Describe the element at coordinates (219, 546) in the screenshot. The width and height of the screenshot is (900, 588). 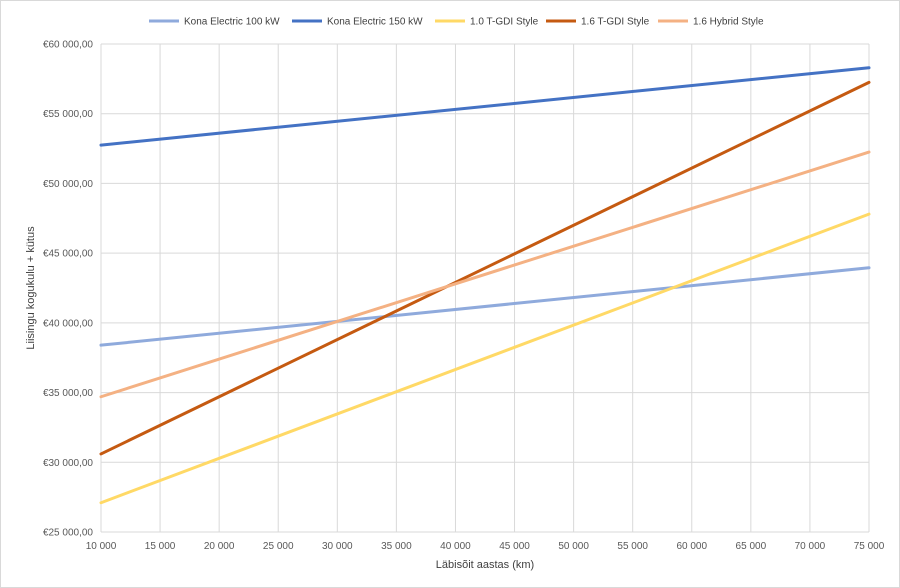
I see `x-tick-label: 20 000` at that location.